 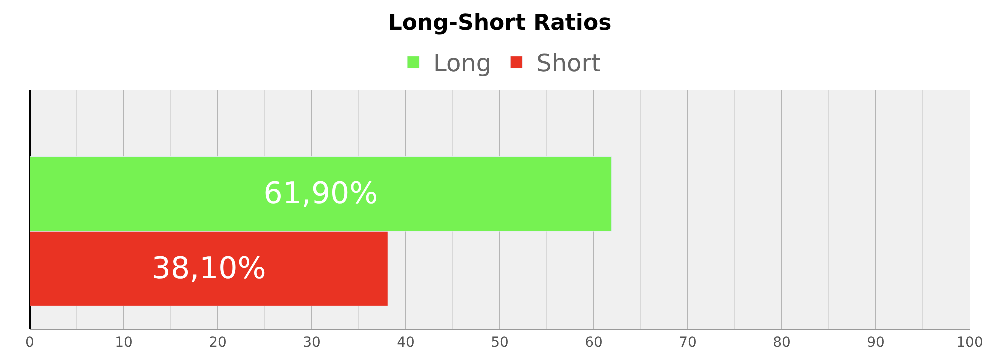 What do you see at coordinates (30, 342) in the screenshot?
I see `x-tick-label: 0` at bounding box center [30, 342].